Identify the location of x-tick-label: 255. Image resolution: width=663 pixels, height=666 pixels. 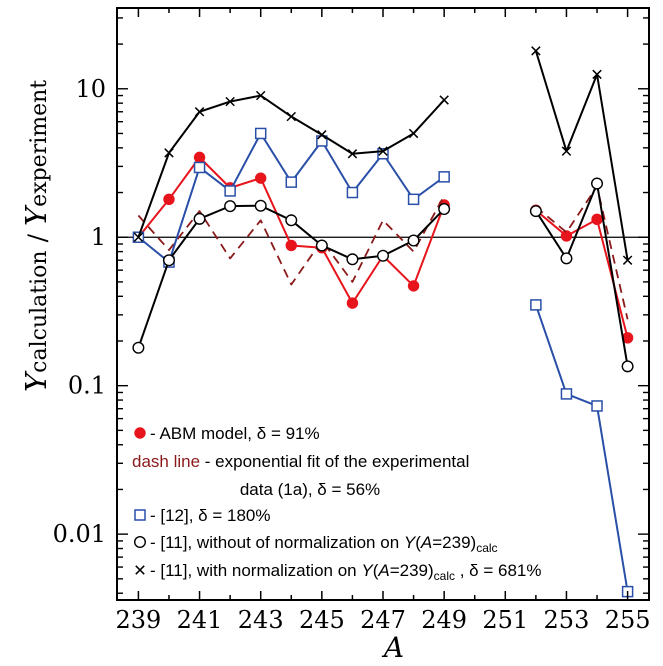
(628, 620).